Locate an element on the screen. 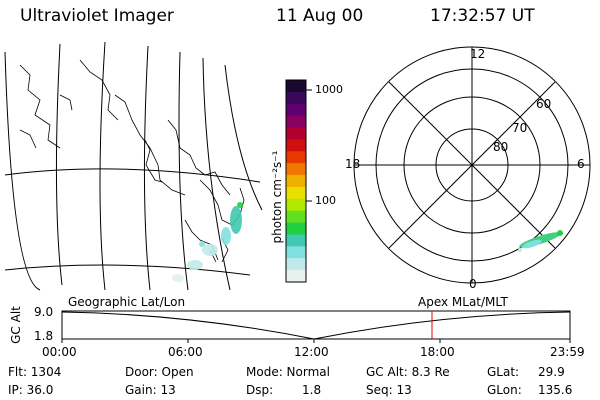 The width and height of the screenshot is (600, 400). dsp-value: 1.8 is located at coordinates (312, 390).